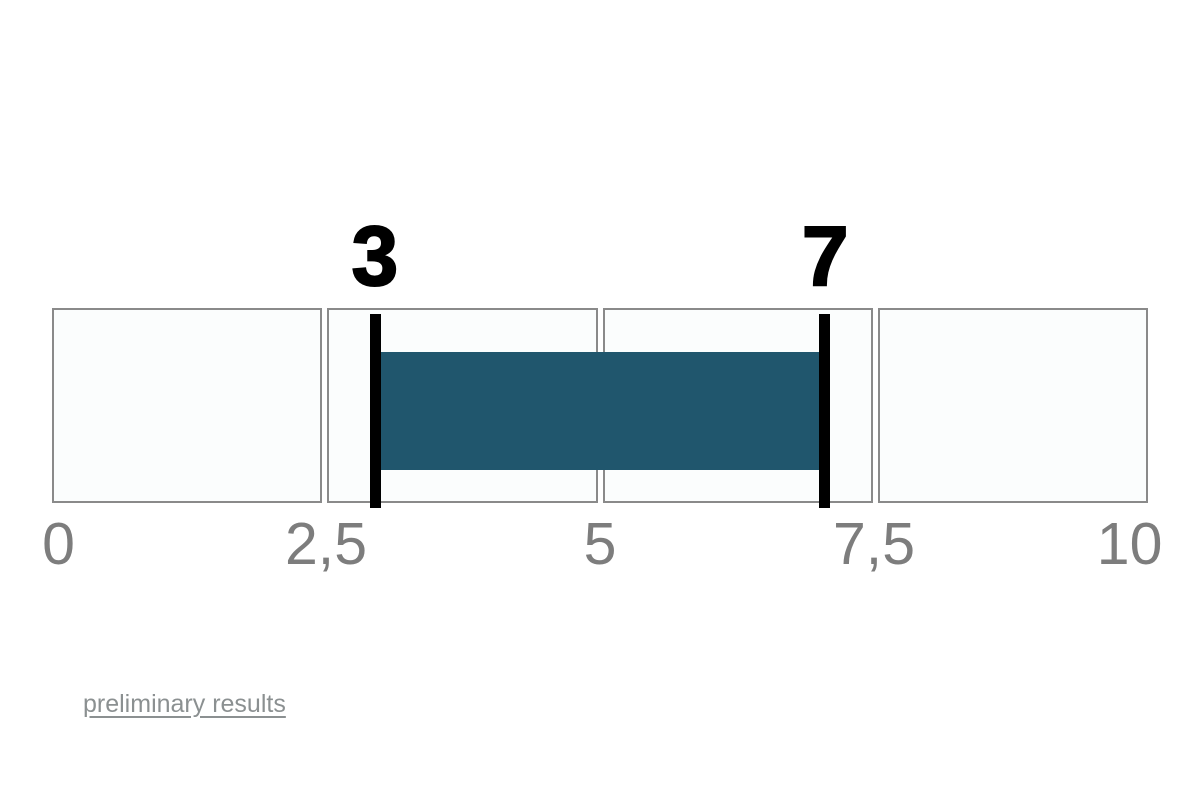  Describe the element at coordinates (375, 411) in the screenshot. I see `range-min-marker` at that location.